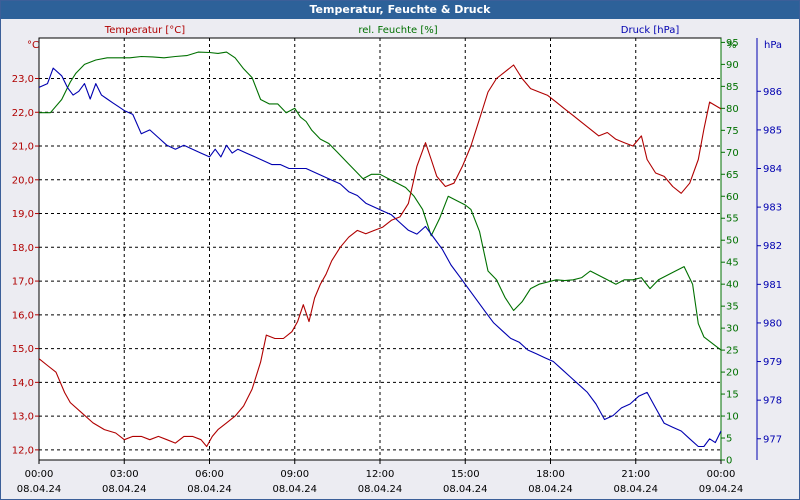 The image size is (800, 500). What do you see at coordinates (23, 417) in the screenshot?
I see `temperature-tick-label: 13,0` at bounding box center [23, 417].